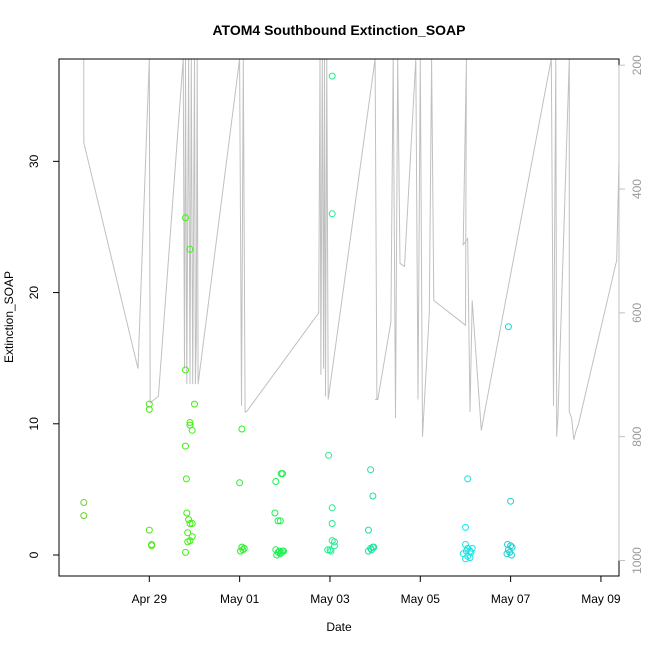  What do you see at coordinates (511, 599) in the screenshot?
I see `x-tick-label: May 07` at bounding box center [511, 599].